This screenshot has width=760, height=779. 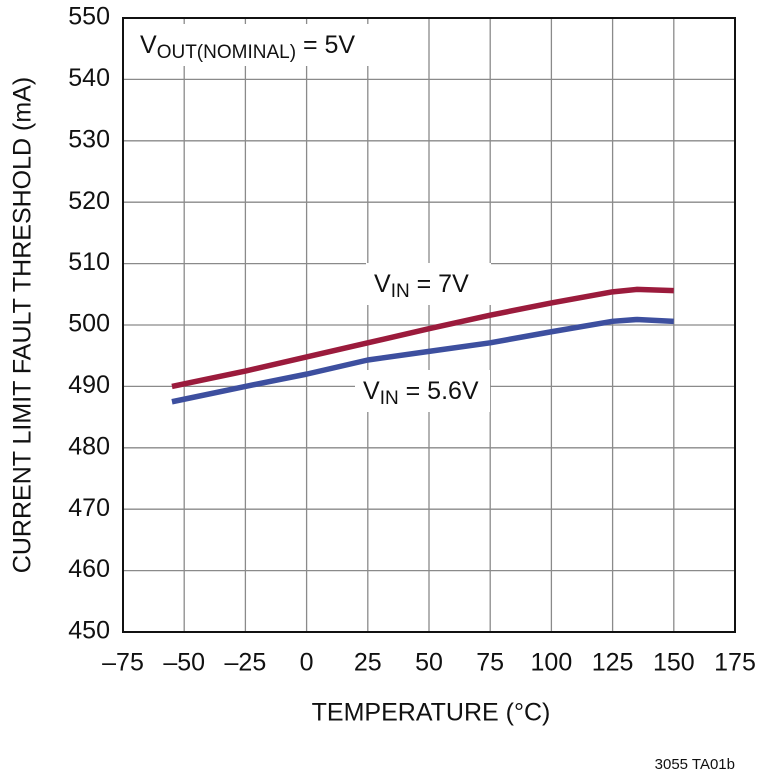 What do you see at coordinates (89, 508) in the screenshot?
I see `y-tick-label: 470` at bounding box center [89, 508].